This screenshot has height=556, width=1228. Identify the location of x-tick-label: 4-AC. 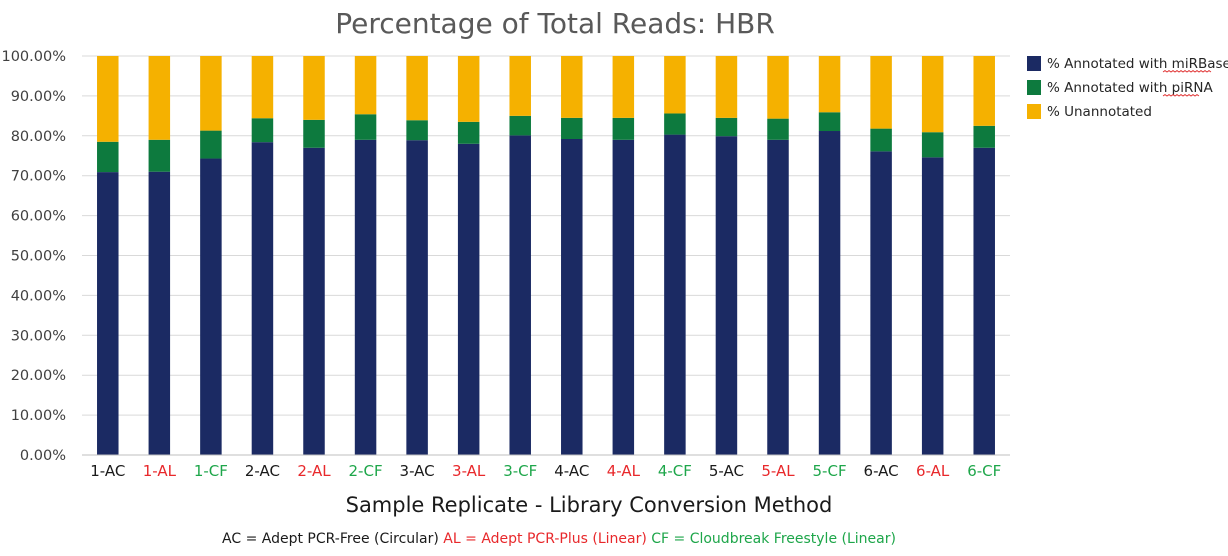
(571, 471).